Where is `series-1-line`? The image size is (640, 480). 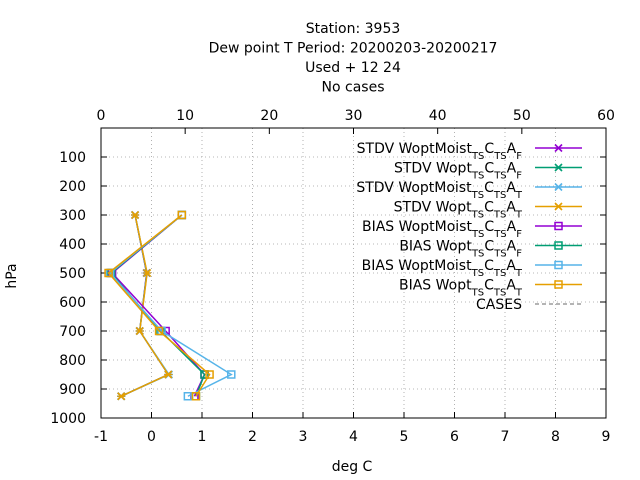 series-1-line is located at coordinates (145, 305).